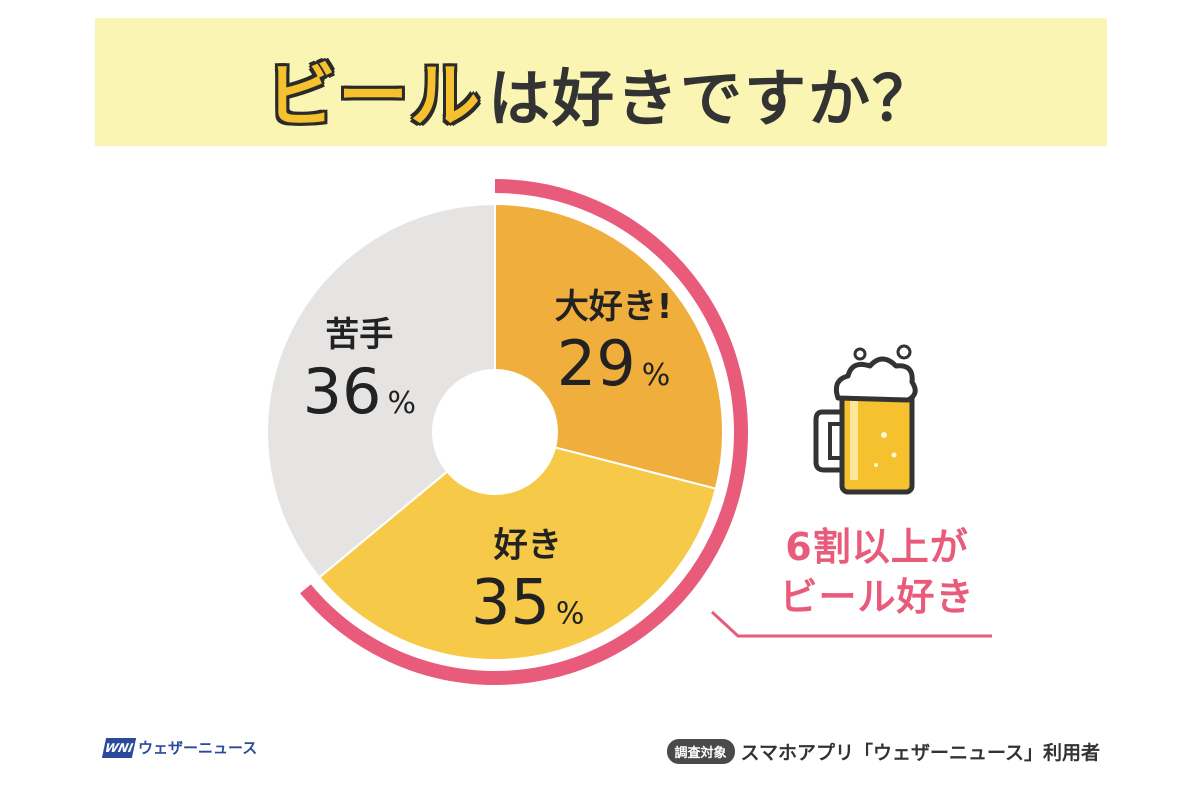  What do you see at coordinates (700, 751) in the screenshot?
I see `survey-badge: 調査対象` at bounding box center [700, 751].